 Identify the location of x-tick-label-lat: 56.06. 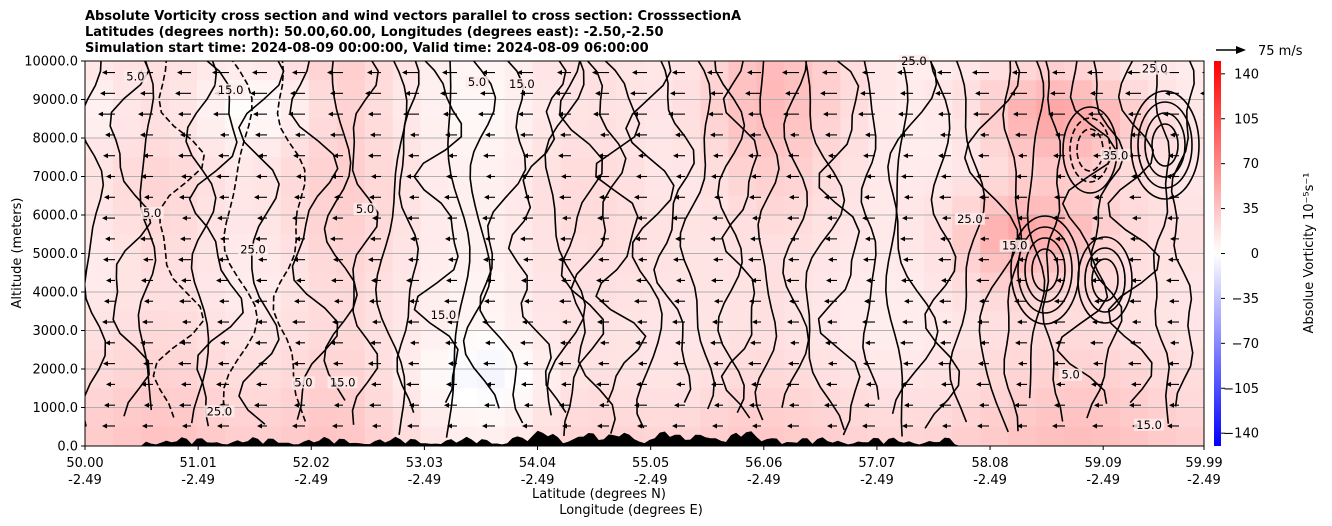
(763, 463).